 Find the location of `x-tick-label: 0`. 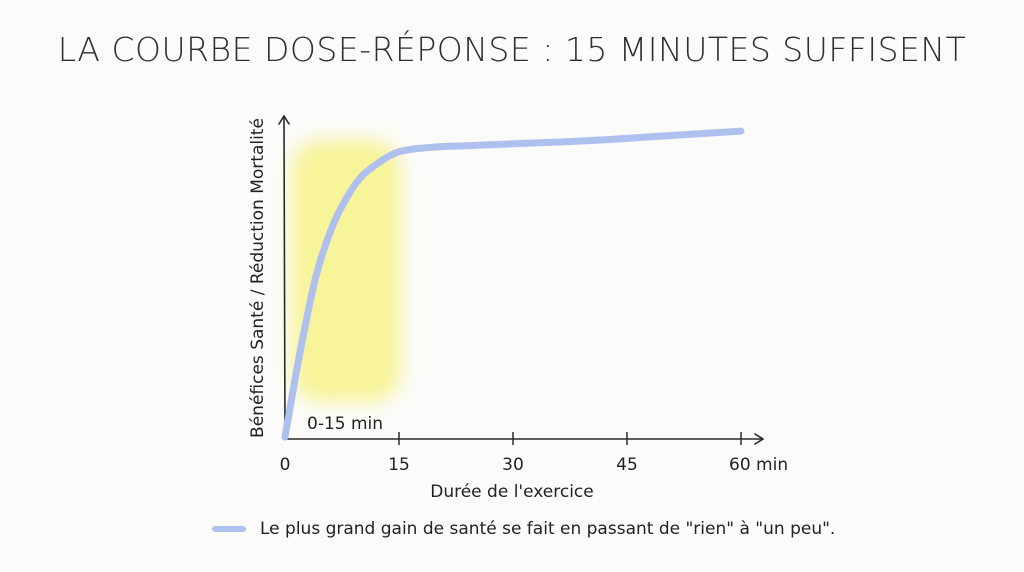

x-tick-label: 0 is located at coordinates (285, 465).